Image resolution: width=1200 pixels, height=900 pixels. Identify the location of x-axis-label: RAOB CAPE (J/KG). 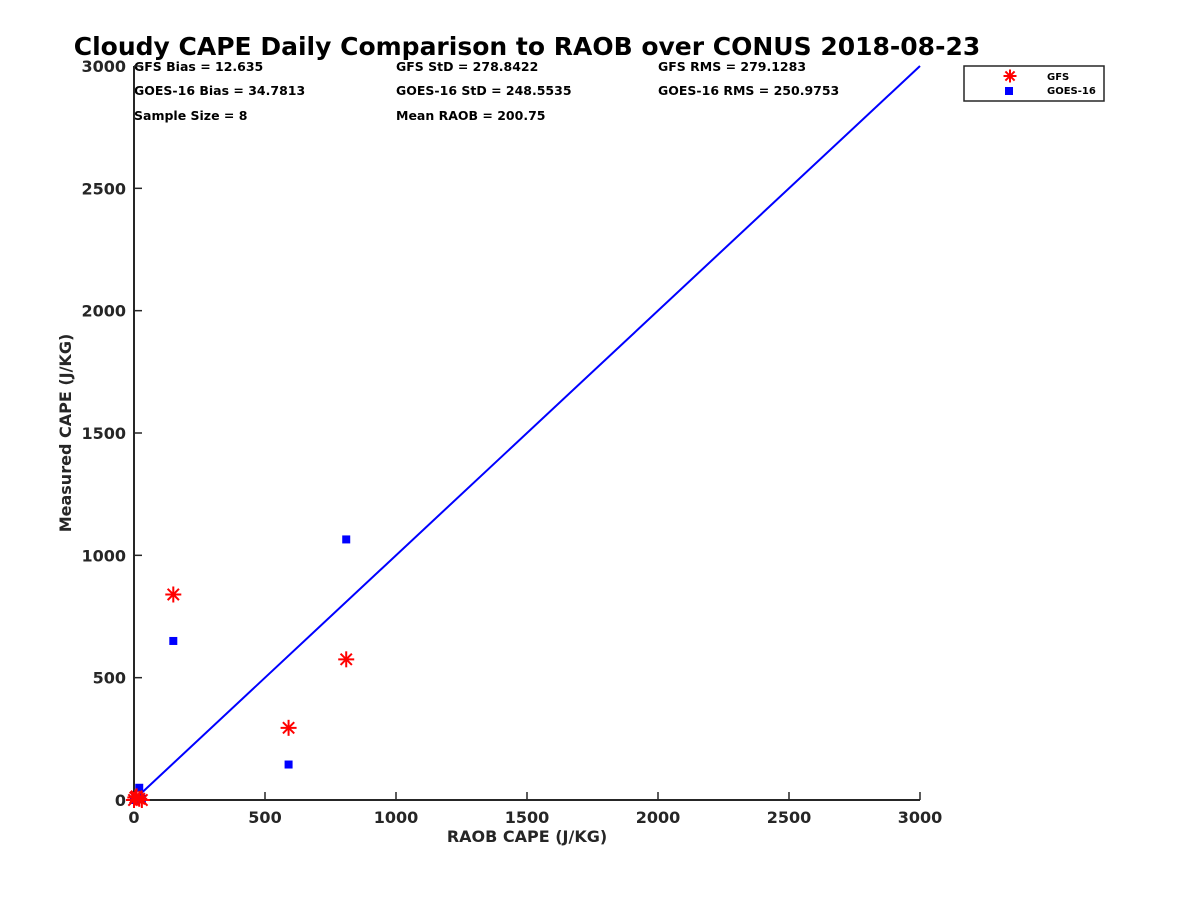
(527, 836).